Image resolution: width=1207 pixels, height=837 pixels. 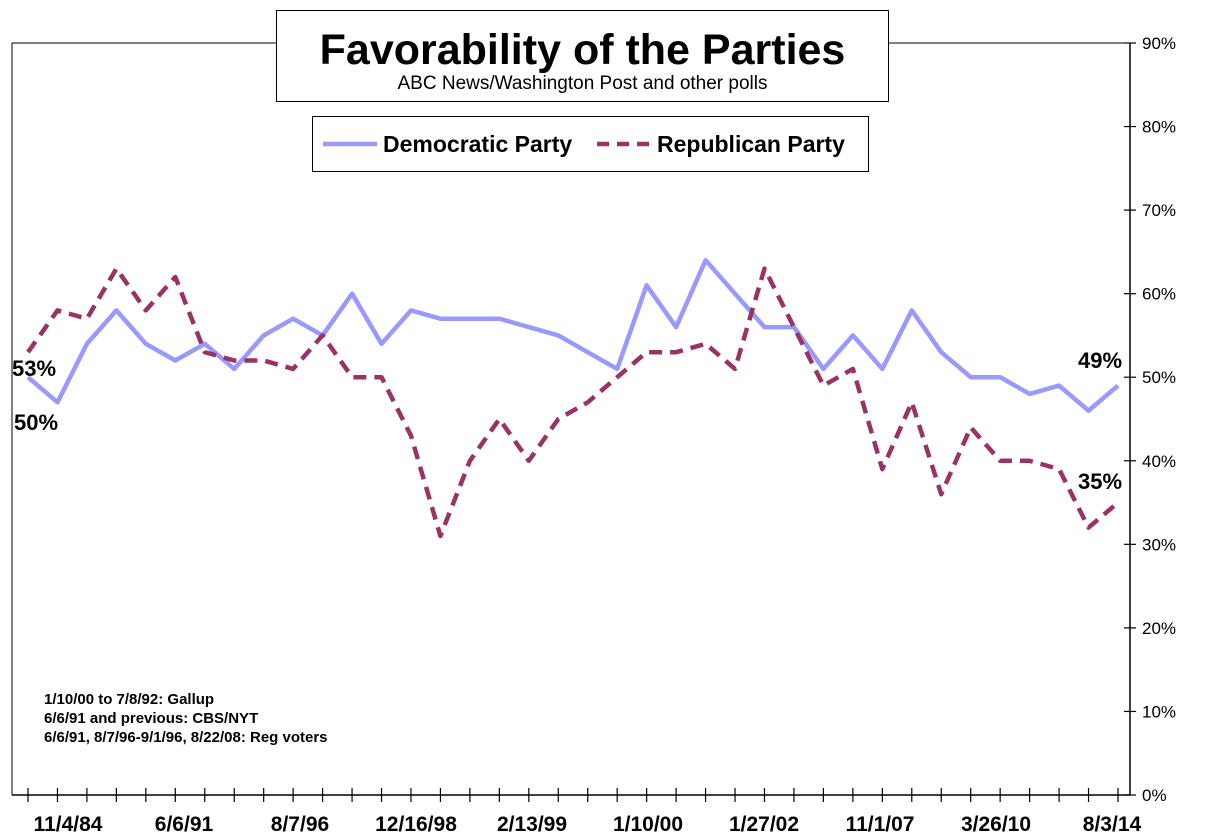 What do you see at coordinates (1159, 628) in the screenshot?
I see `y-tick-label: 20%` at bounding box center [1159, 628].